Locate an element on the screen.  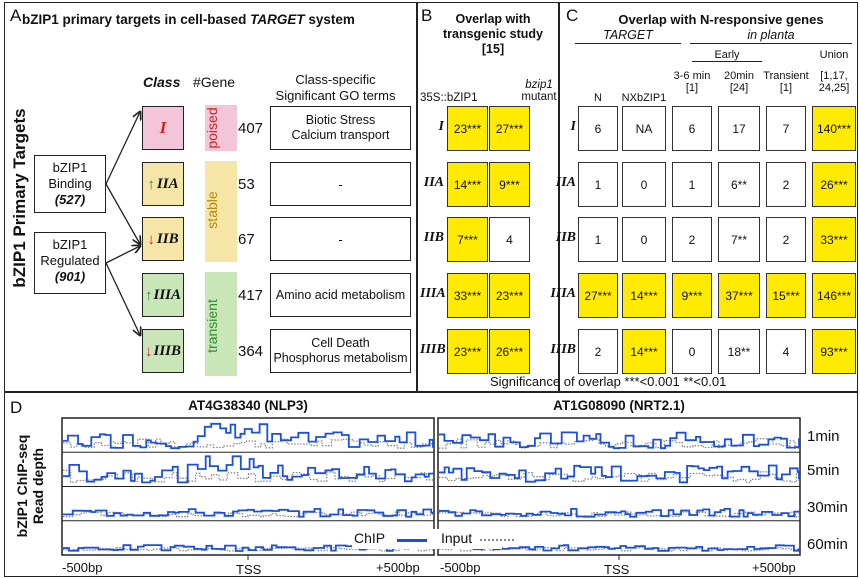
legend-chip-line is located at coordinates (412, 540).